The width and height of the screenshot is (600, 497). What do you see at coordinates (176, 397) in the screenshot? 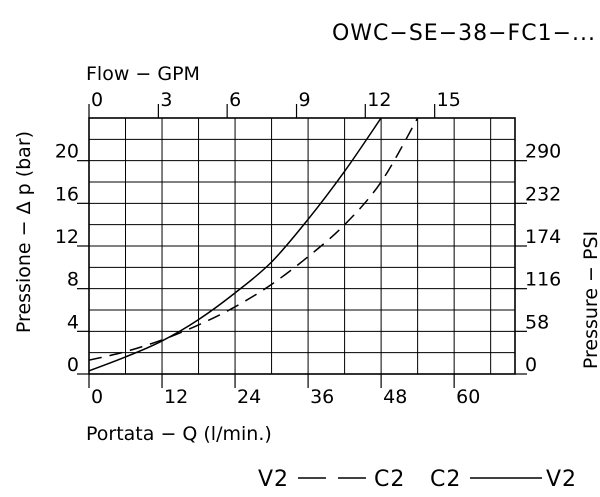
I see `x-tick-label: 12` at bounding box center [176, 397].